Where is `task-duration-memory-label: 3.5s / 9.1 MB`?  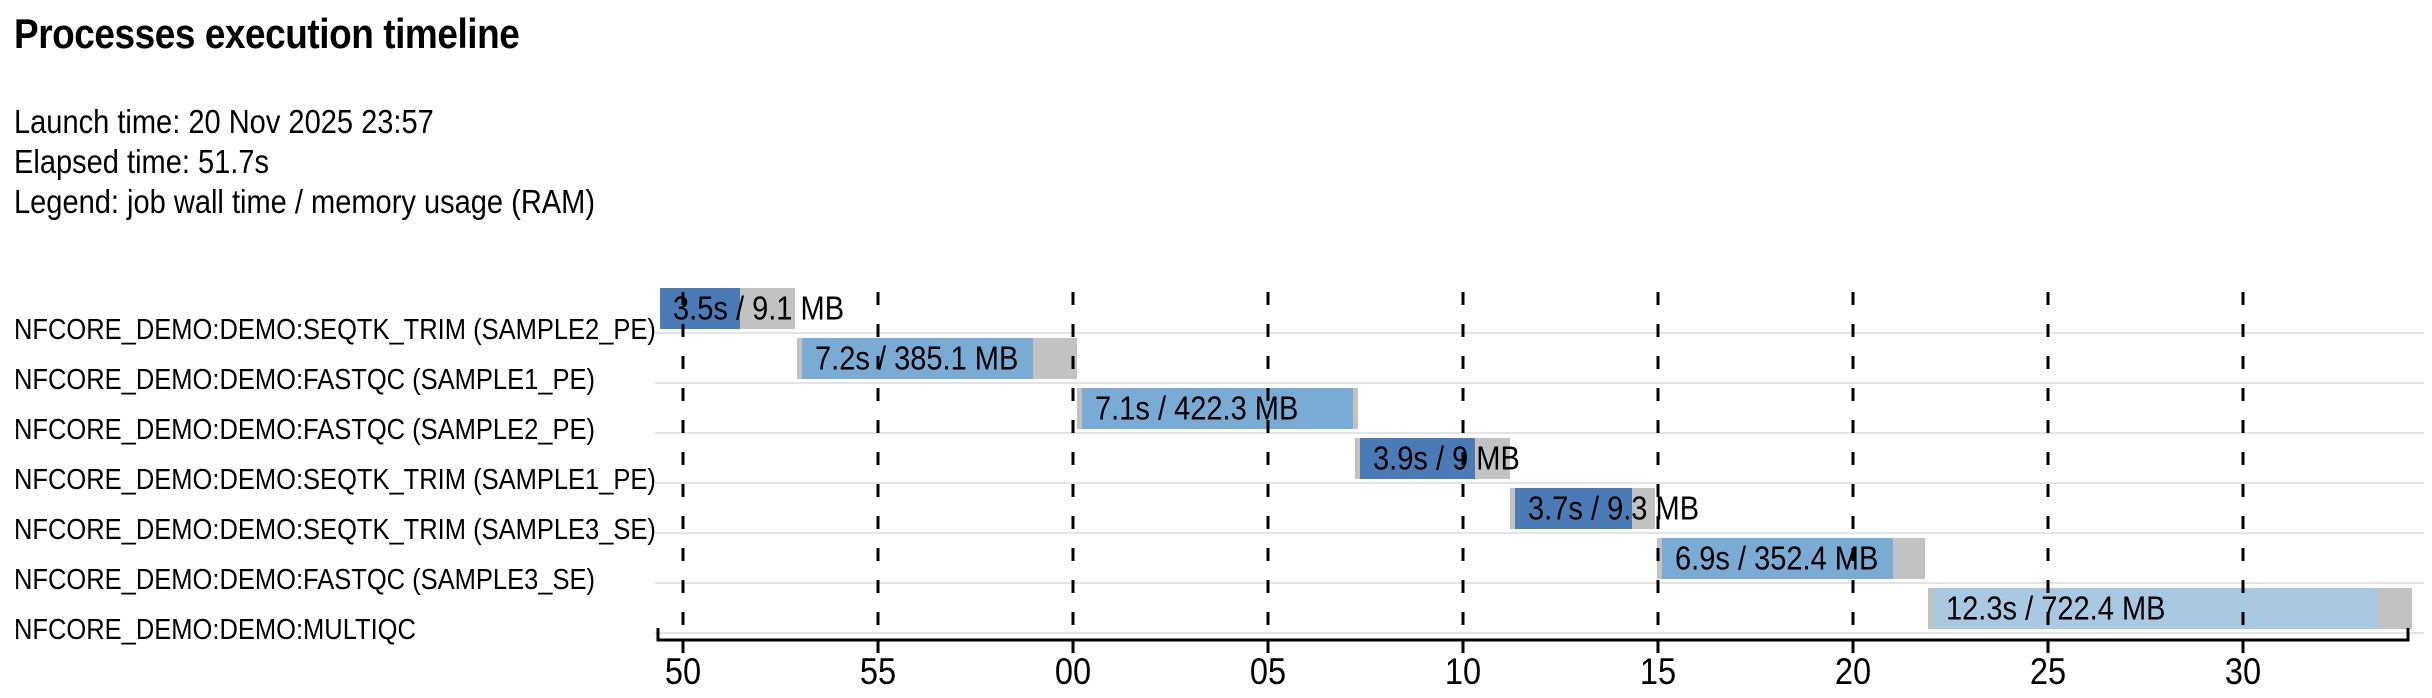 task-duration-memory-label: 3.5s / 9.1 MB is located at coordinates (758, 308).